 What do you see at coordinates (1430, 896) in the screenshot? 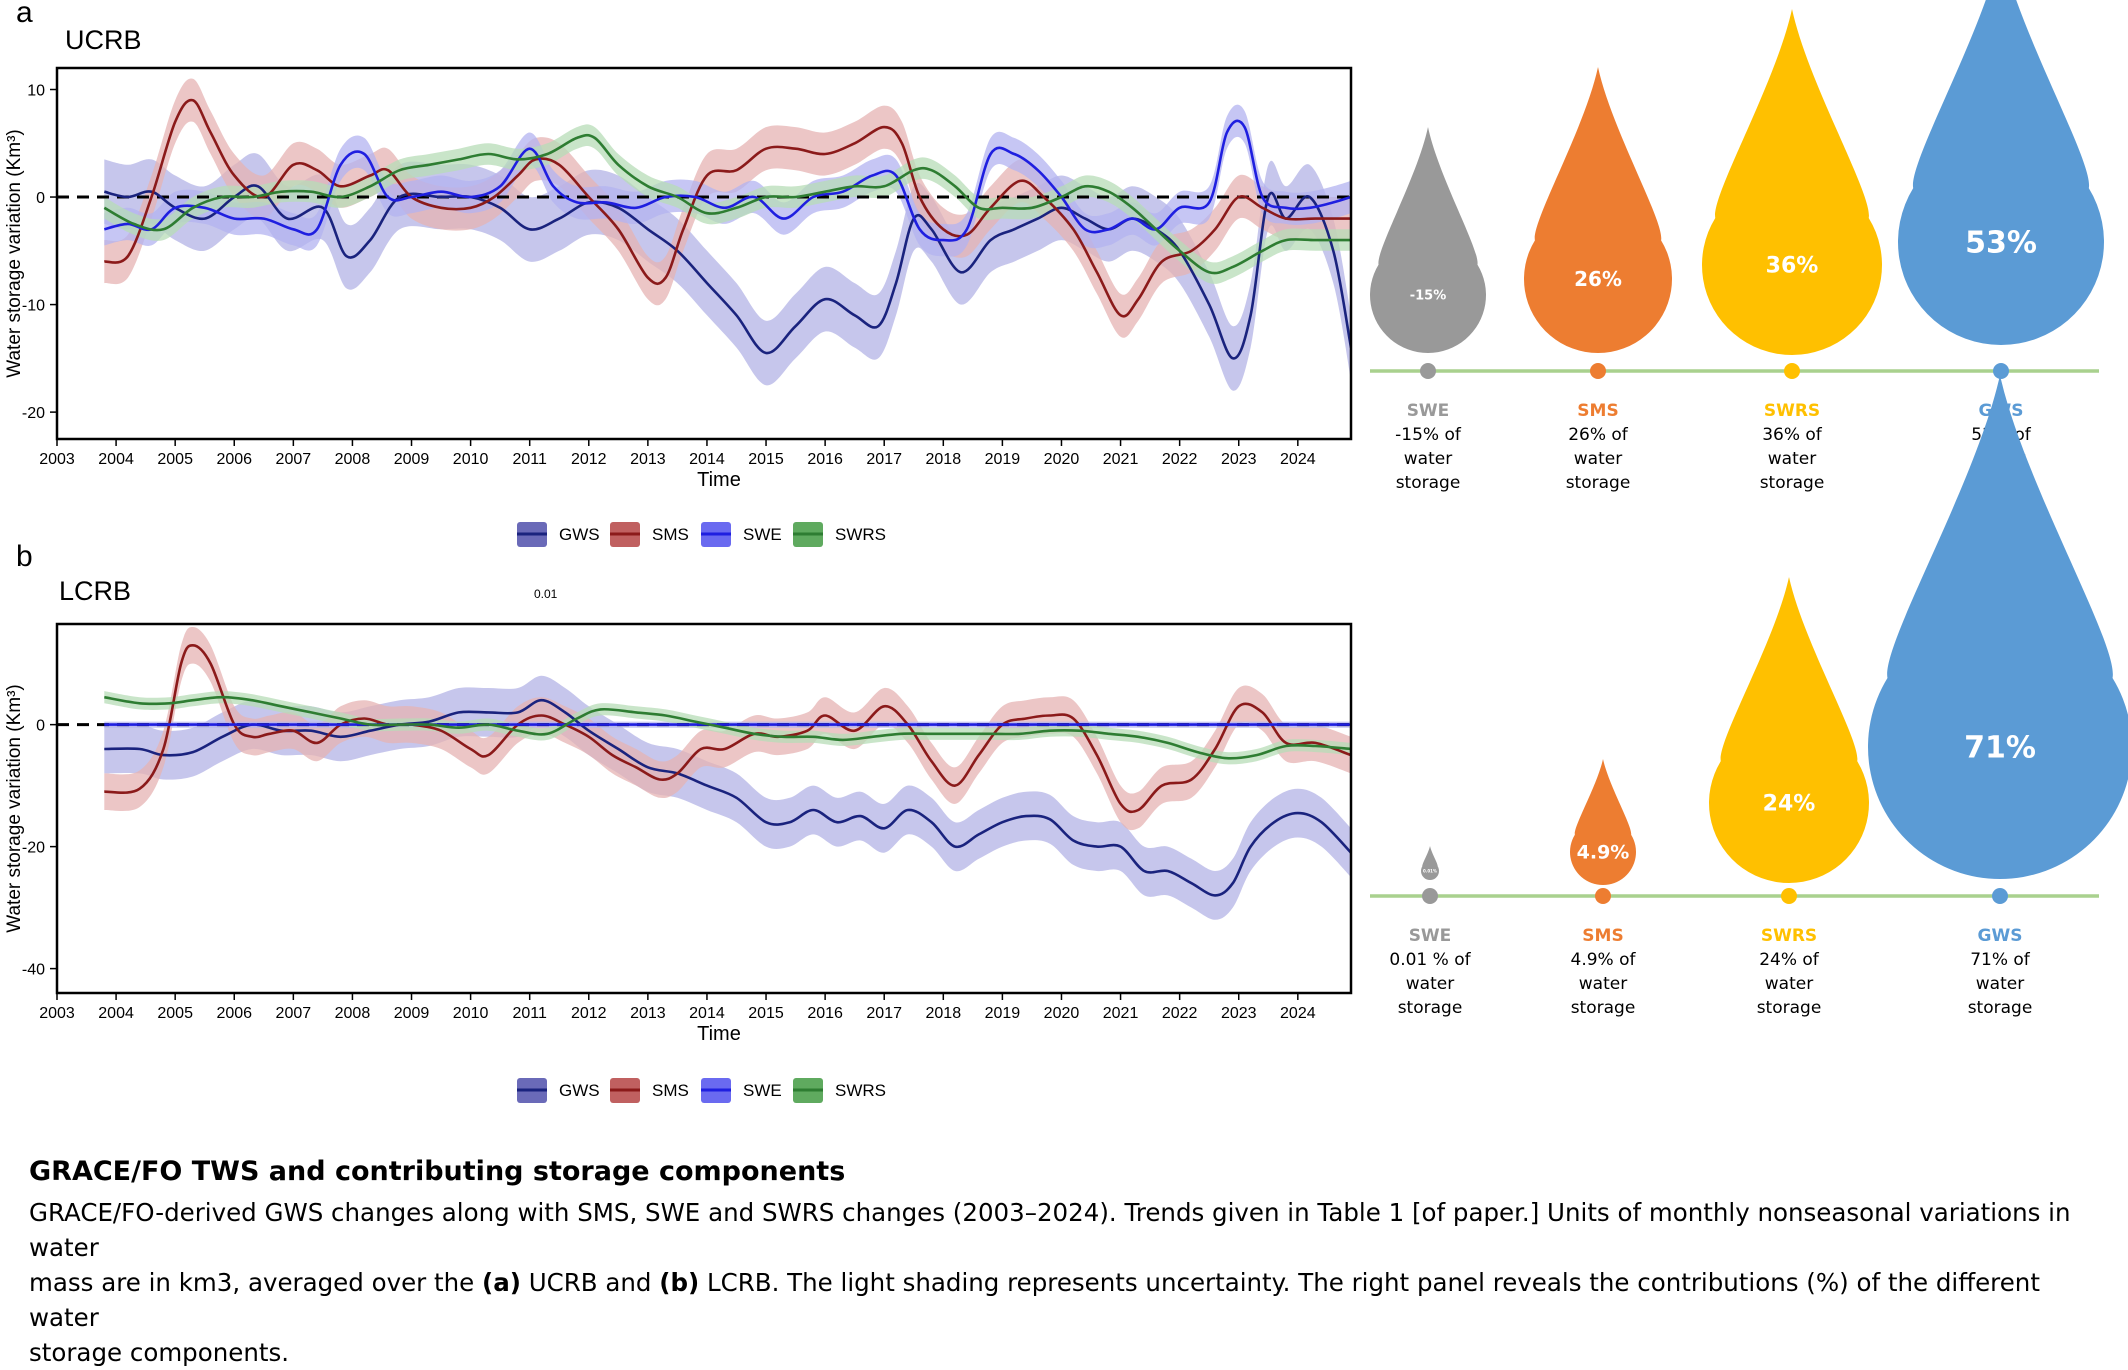
I see `marker-swe` at bounding box center [1430, 896].